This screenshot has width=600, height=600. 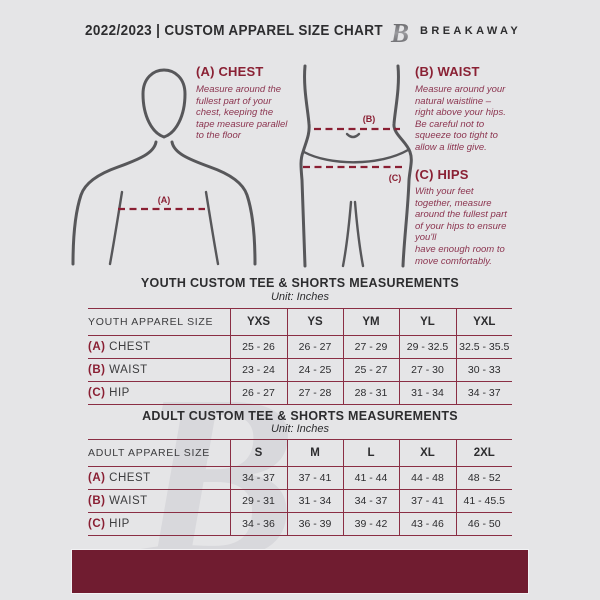 I want to click on size-column-header: YXS, so click(x=258, y=322).